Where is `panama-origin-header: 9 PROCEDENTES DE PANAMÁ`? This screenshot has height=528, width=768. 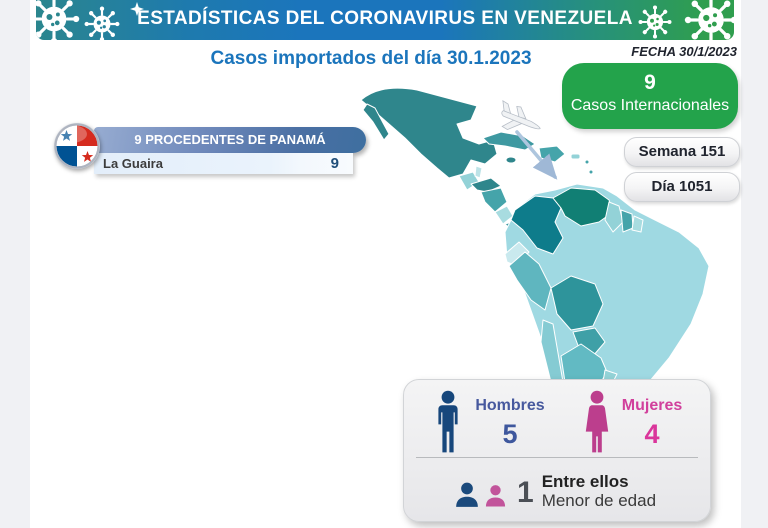 panama-origin-header: 9 PROCEDENTES DE PANAMÁ is located at coordinates (230, 140).